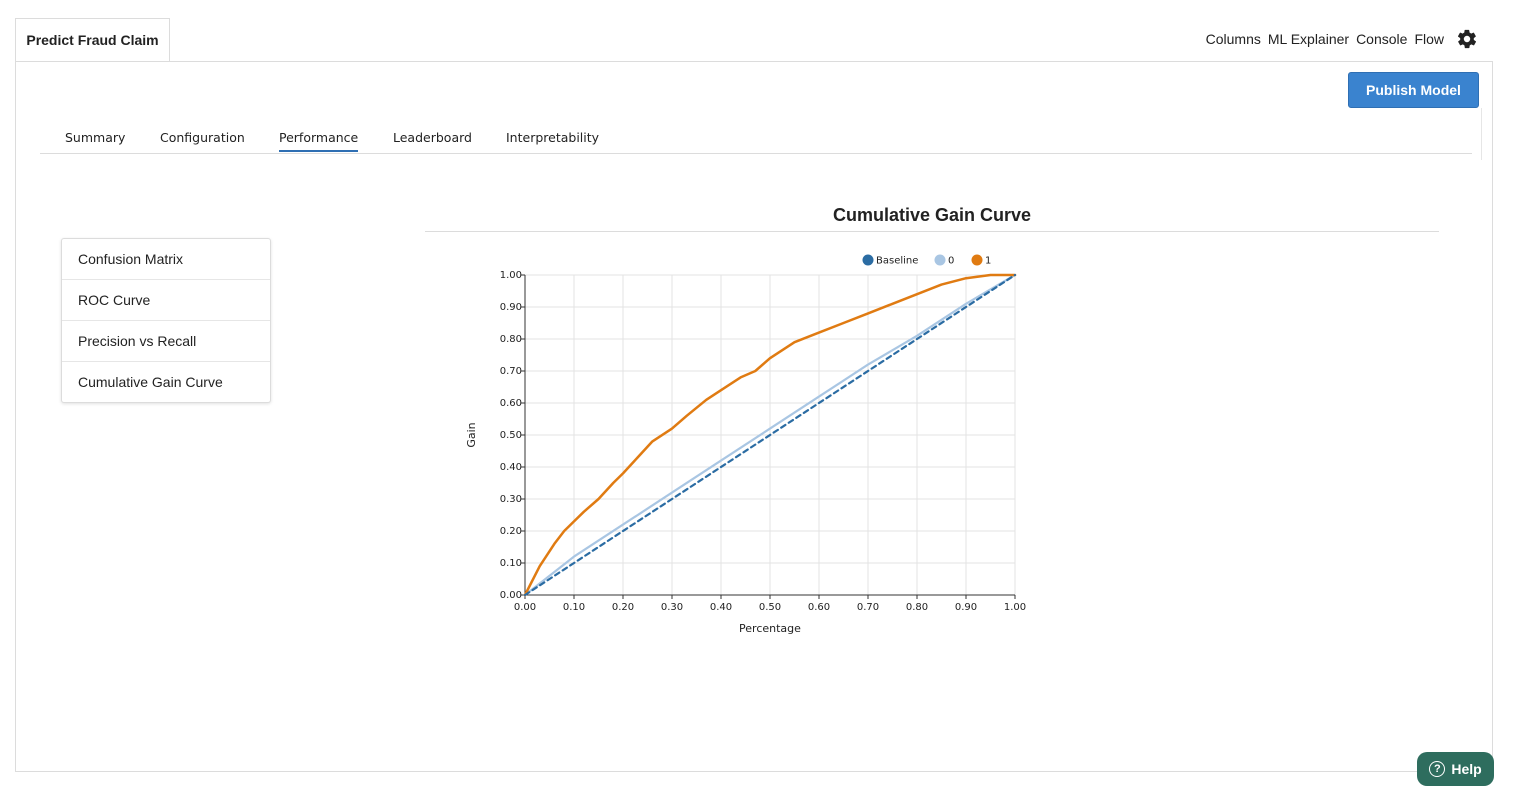 The height and width of the screenshot is (787, 1513). I want to click on y-tick-label: 0.20, so click(511, 531).